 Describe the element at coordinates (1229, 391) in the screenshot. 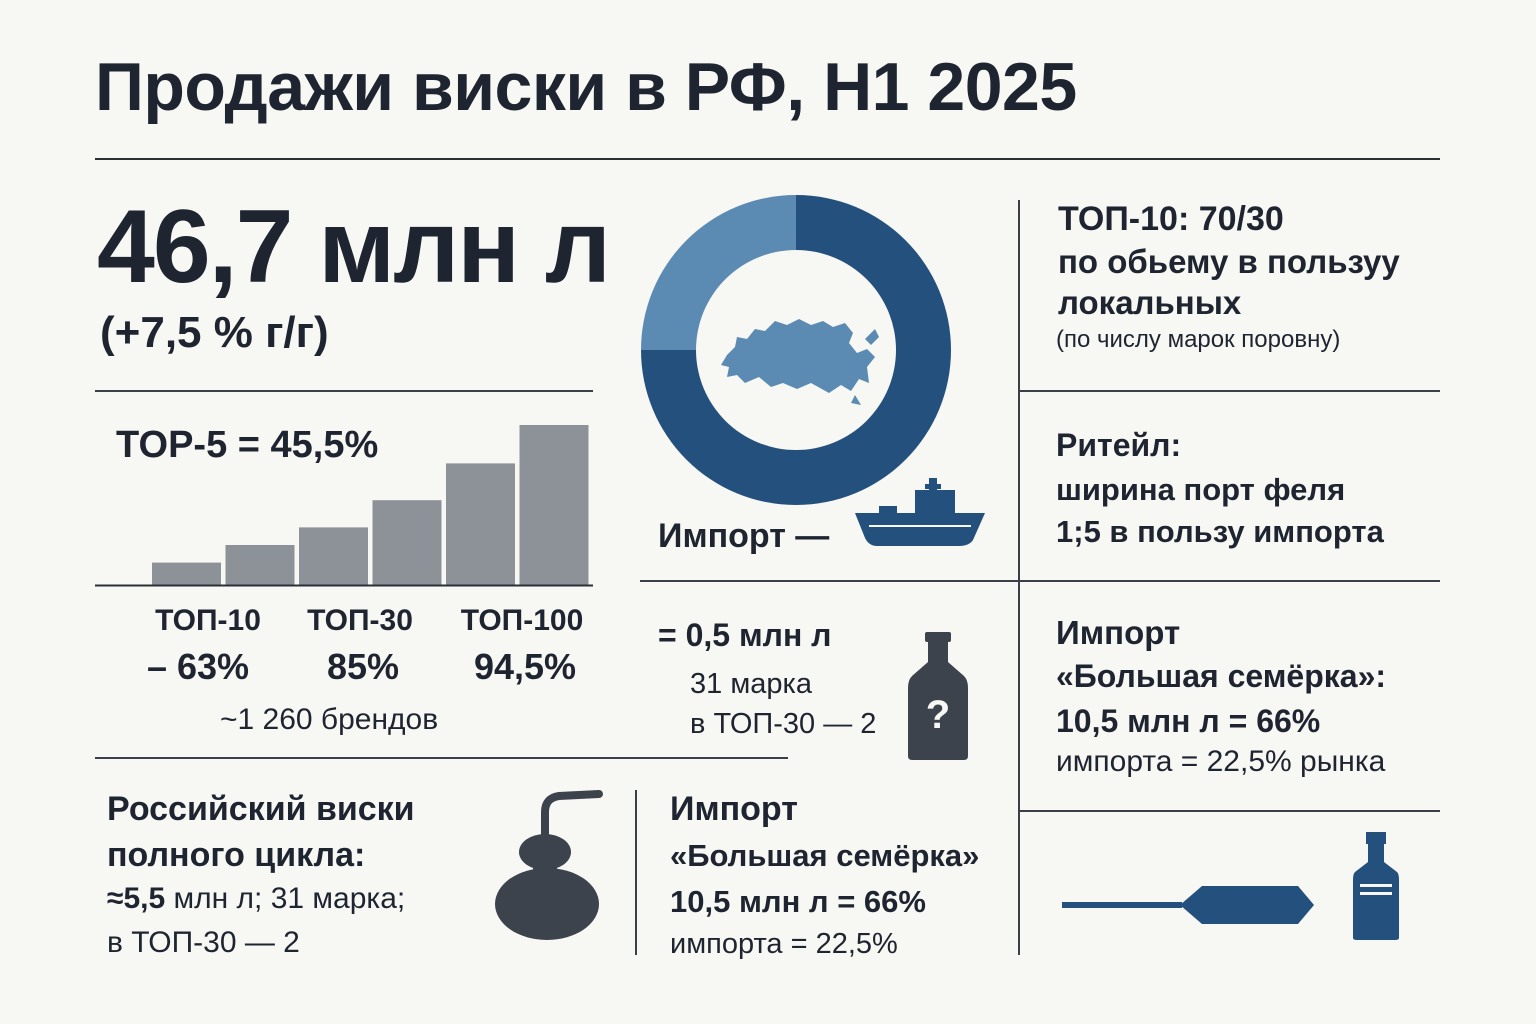

I see `top10-divider` at that location.